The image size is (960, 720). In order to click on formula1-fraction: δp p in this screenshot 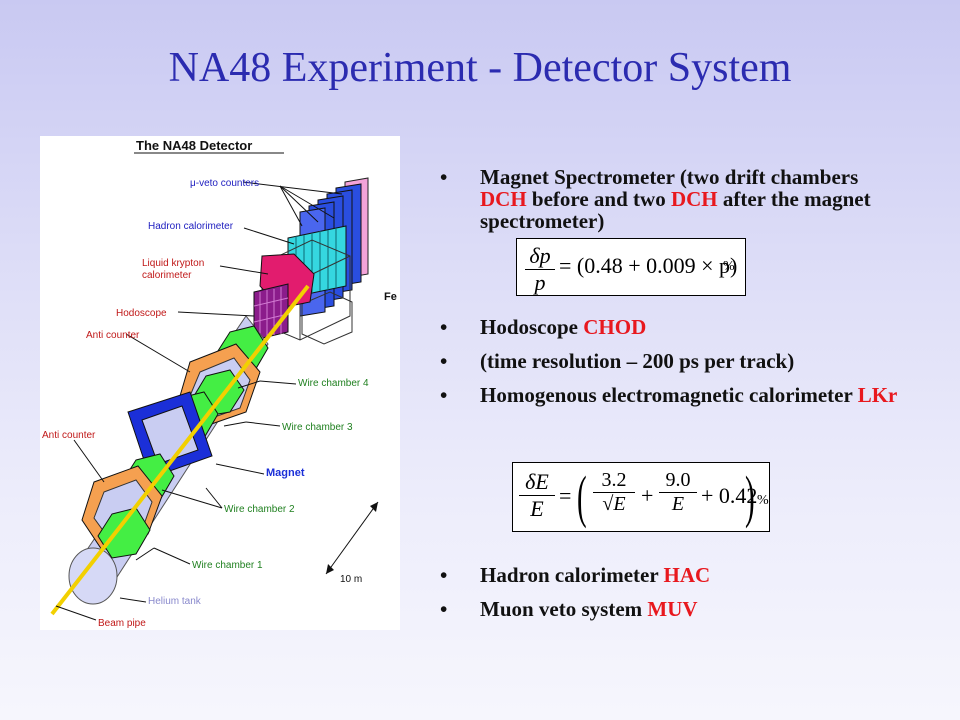, I will do `click(540, 269)`.